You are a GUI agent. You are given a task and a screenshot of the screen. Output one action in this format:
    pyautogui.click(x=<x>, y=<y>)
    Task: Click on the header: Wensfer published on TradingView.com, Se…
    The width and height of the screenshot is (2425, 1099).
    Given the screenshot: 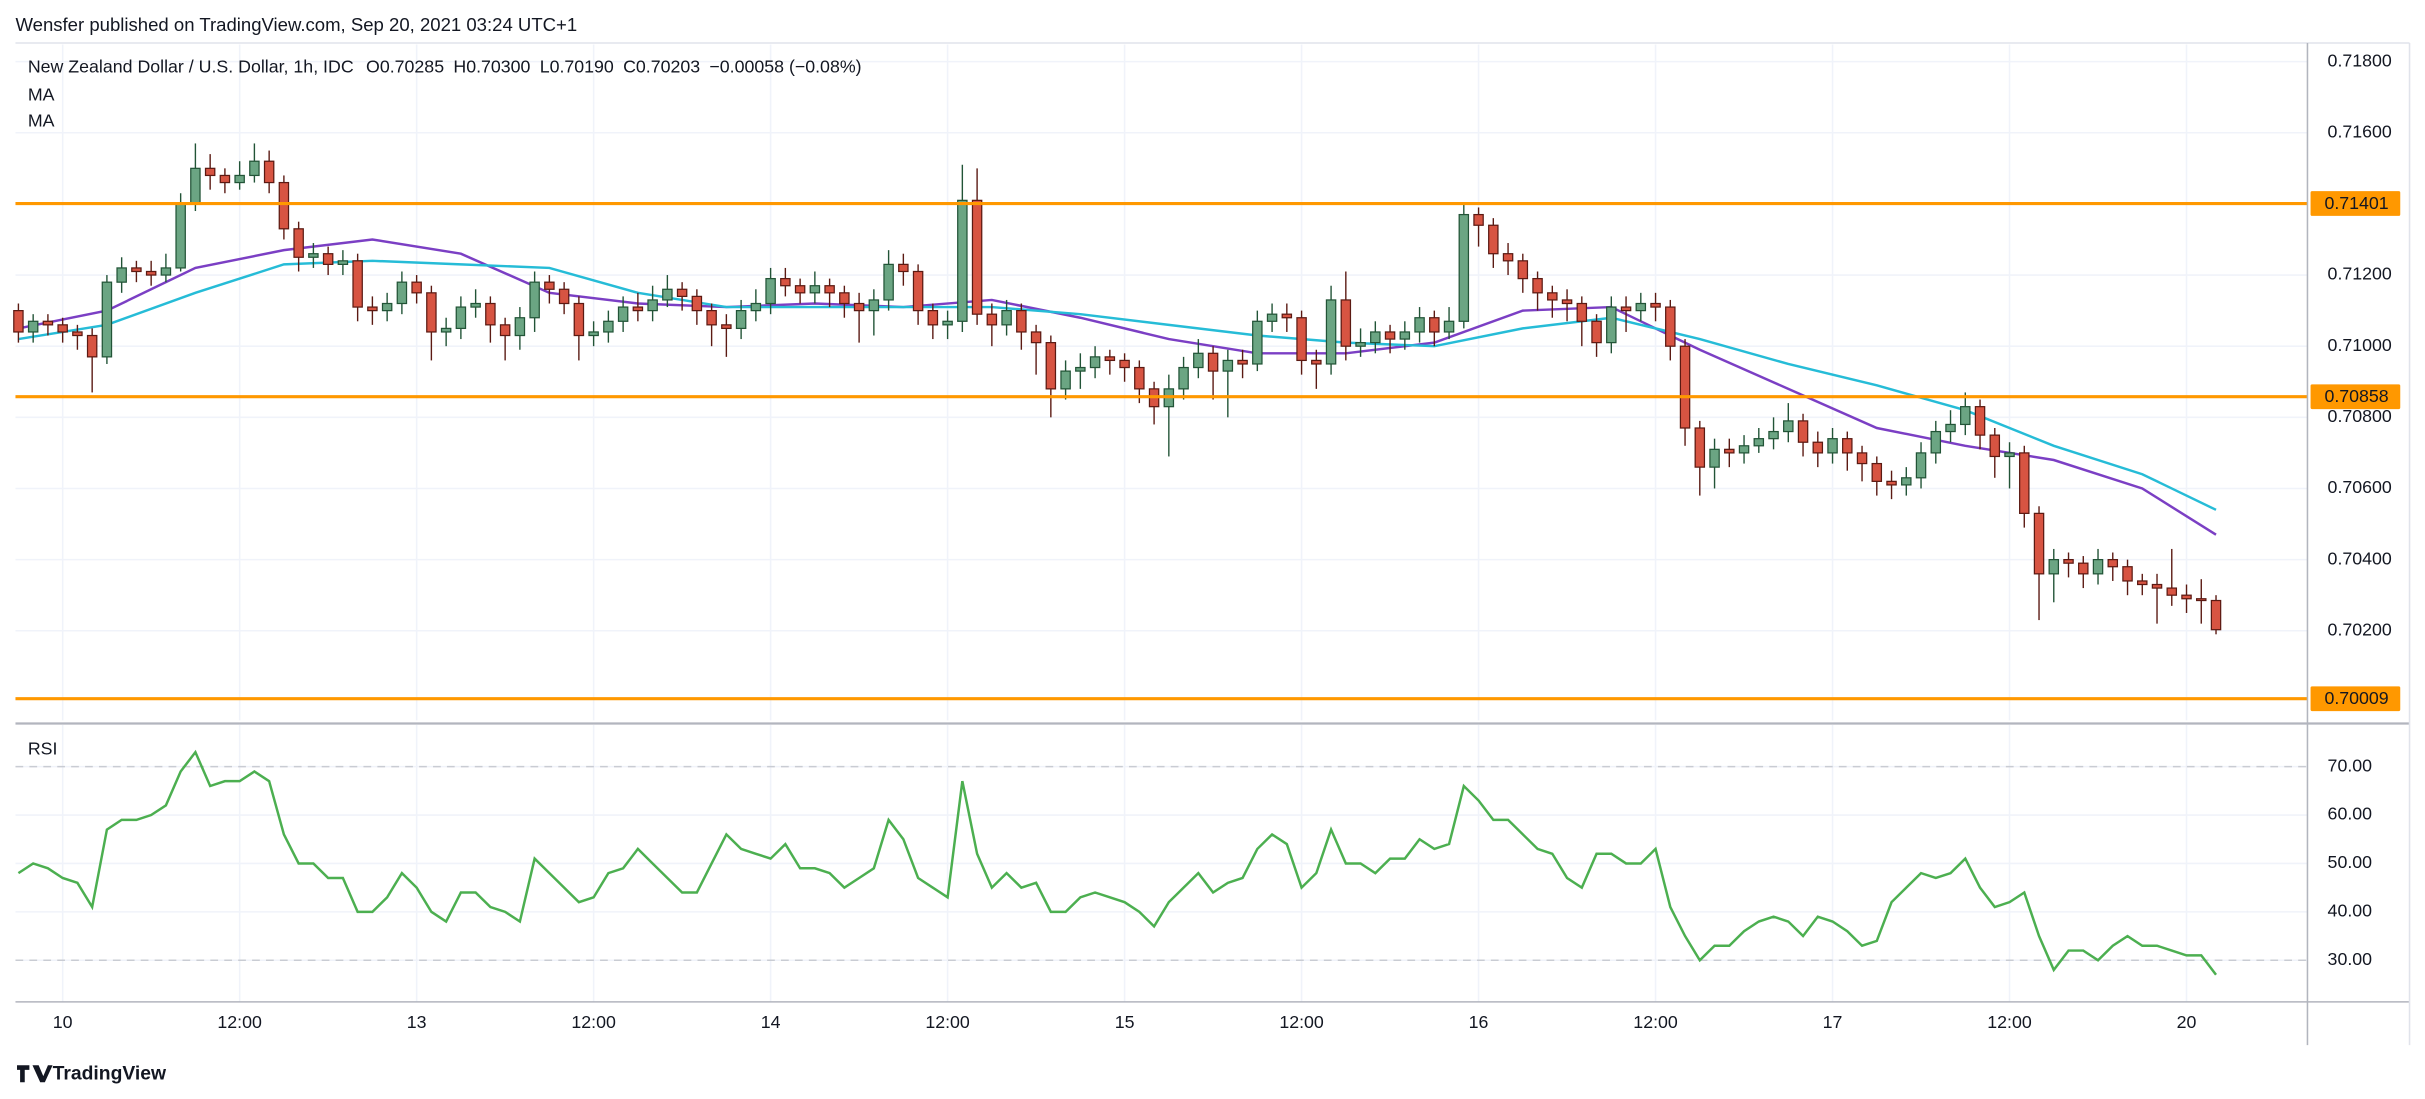 What is the action you would take?
    pyautogui.click(x=296, y=24)
    